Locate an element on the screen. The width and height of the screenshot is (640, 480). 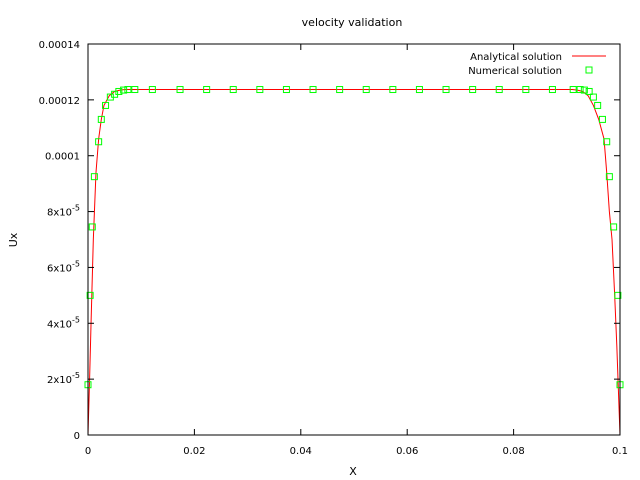
y-tick-label: 0 is located at coordinates (77, 436).